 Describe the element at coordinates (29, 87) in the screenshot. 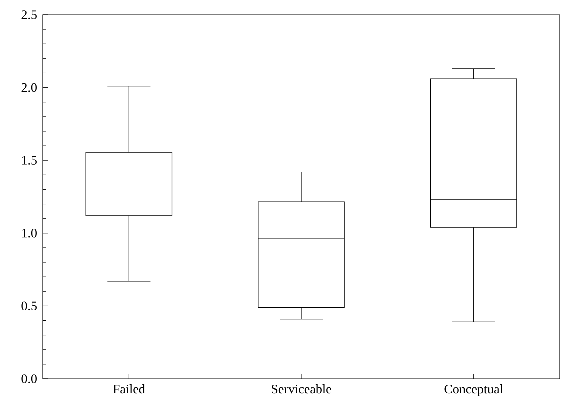

I see `y-tick-label: 2.0` at that location.